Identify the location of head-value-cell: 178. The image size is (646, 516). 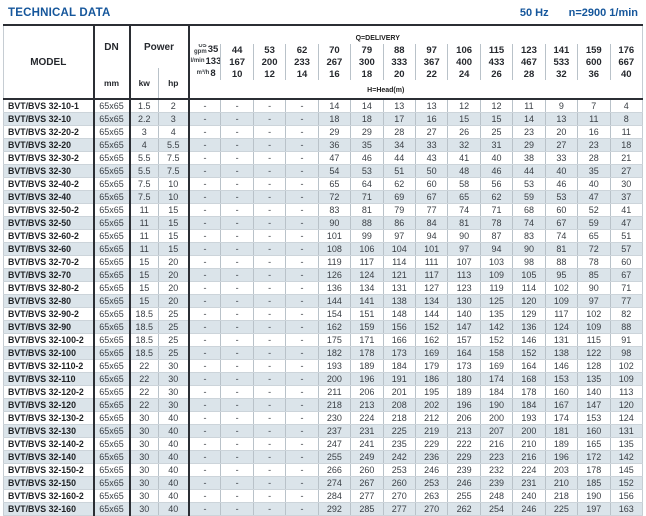
(367, 353).